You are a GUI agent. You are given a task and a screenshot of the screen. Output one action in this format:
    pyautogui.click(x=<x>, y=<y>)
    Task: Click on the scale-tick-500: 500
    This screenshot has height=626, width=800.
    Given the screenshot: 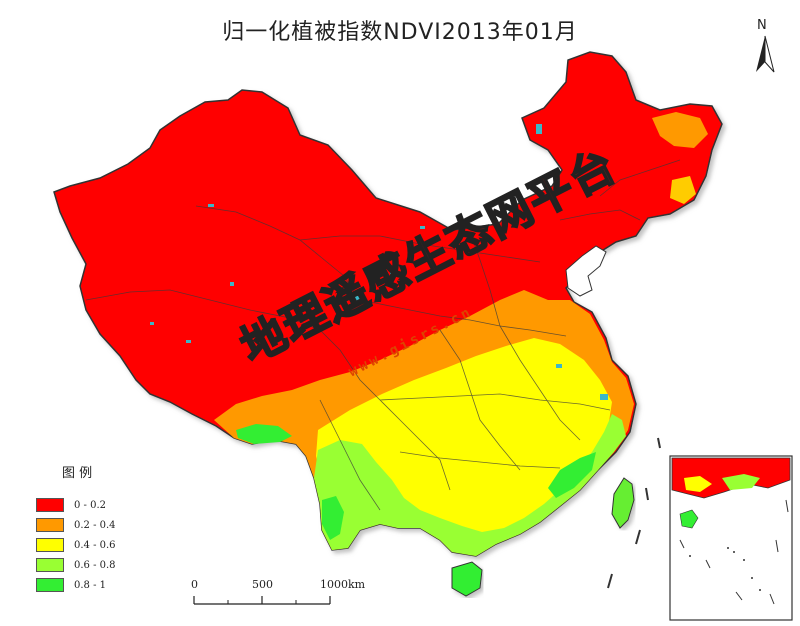 What is the action you would take?
    pyautogui.click(x=262, y=584)
    